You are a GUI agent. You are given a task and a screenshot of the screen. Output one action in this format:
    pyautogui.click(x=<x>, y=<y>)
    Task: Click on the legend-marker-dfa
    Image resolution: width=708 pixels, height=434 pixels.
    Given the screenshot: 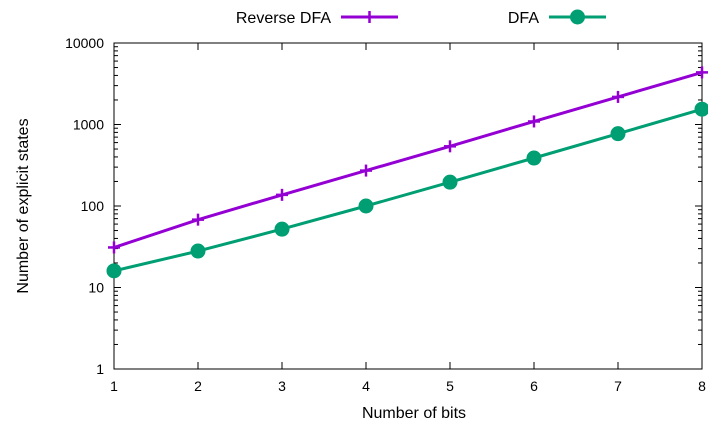 What is the action you would take?
    pyautogui.click(x=577, y=17)
    